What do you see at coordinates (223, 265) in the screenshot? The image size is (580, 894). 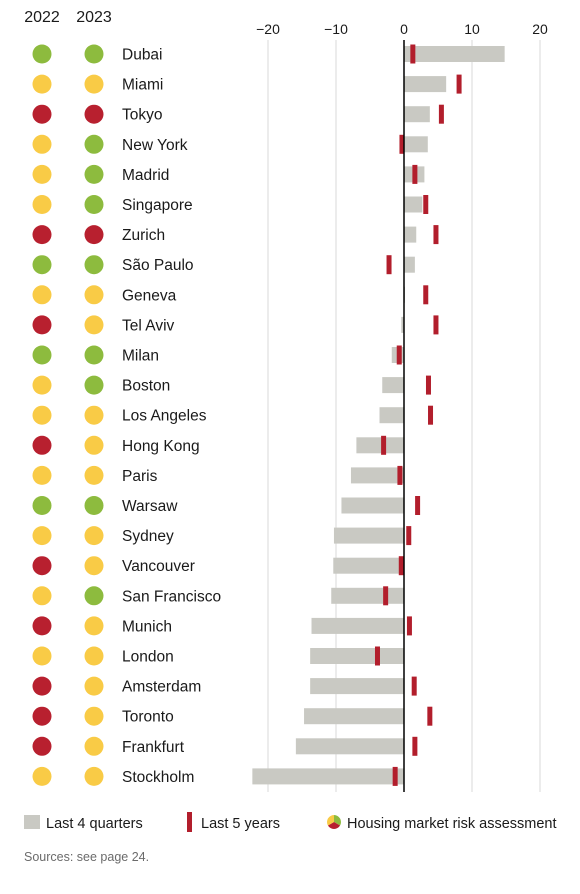 I see `chart-row: São Paulo` at bounding box center [223, 265].